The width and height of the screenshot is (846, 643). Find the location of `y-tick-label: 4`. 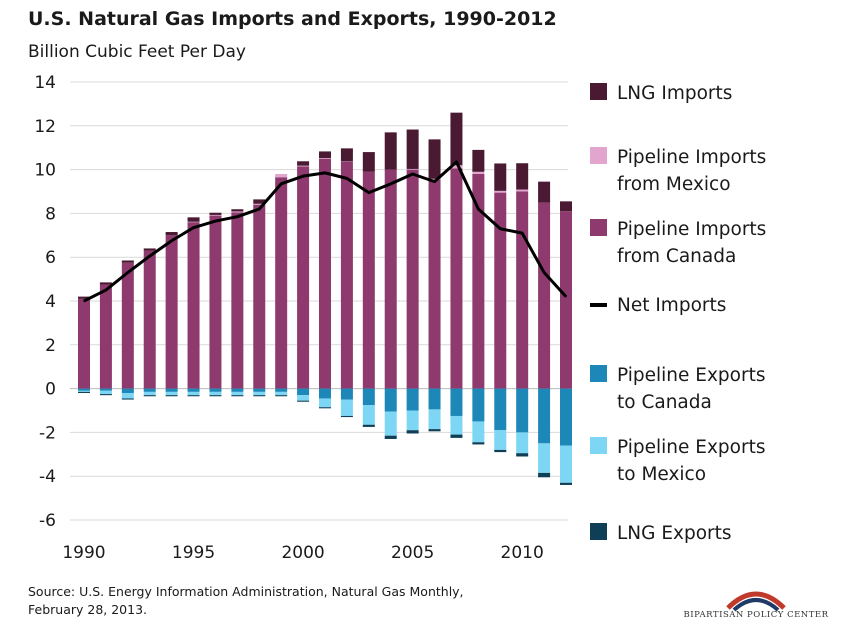

y-tick-label: 4 is located at coordinates (50, 302).